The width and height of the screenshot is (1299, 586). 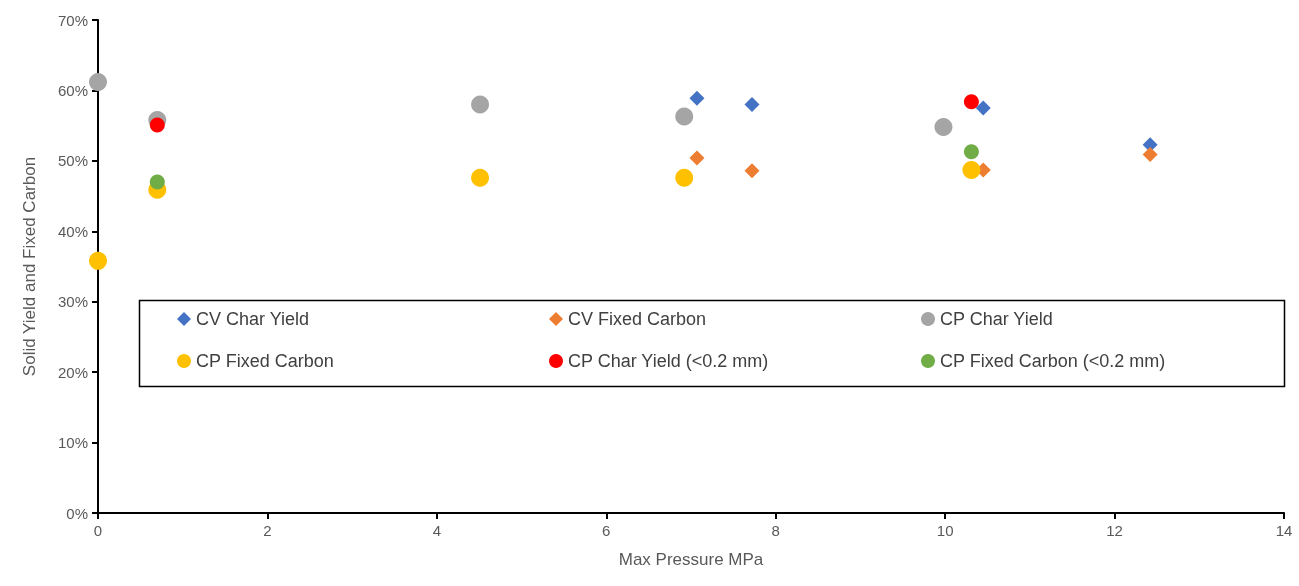 I want to click on x-tick-label: 6, so click(x=606, y=530).